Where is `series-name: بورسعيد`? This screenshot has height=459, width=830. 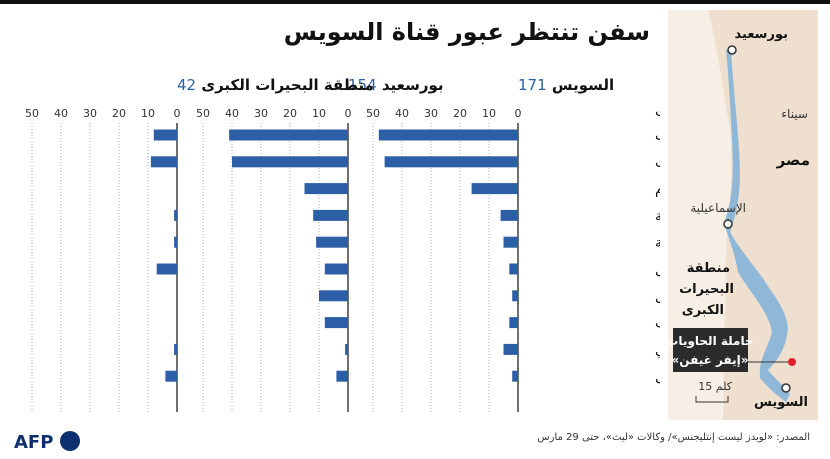 series-name: بورسعيد is located at coordinates (410, 85).